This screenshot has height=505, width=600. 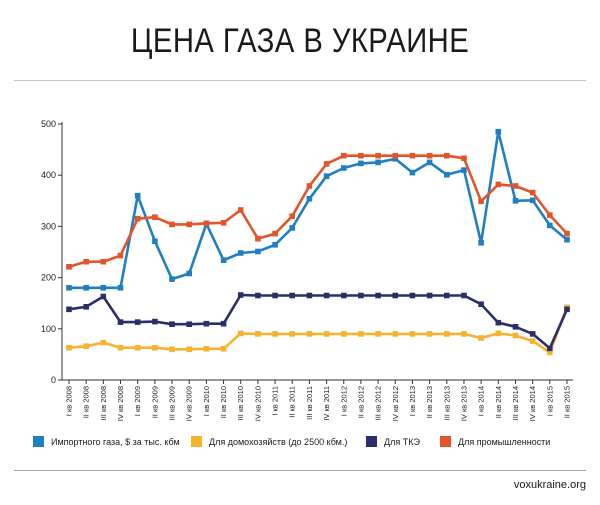 I want to click on x-tick-label: II кв 2014, so click(x=498, y=402).